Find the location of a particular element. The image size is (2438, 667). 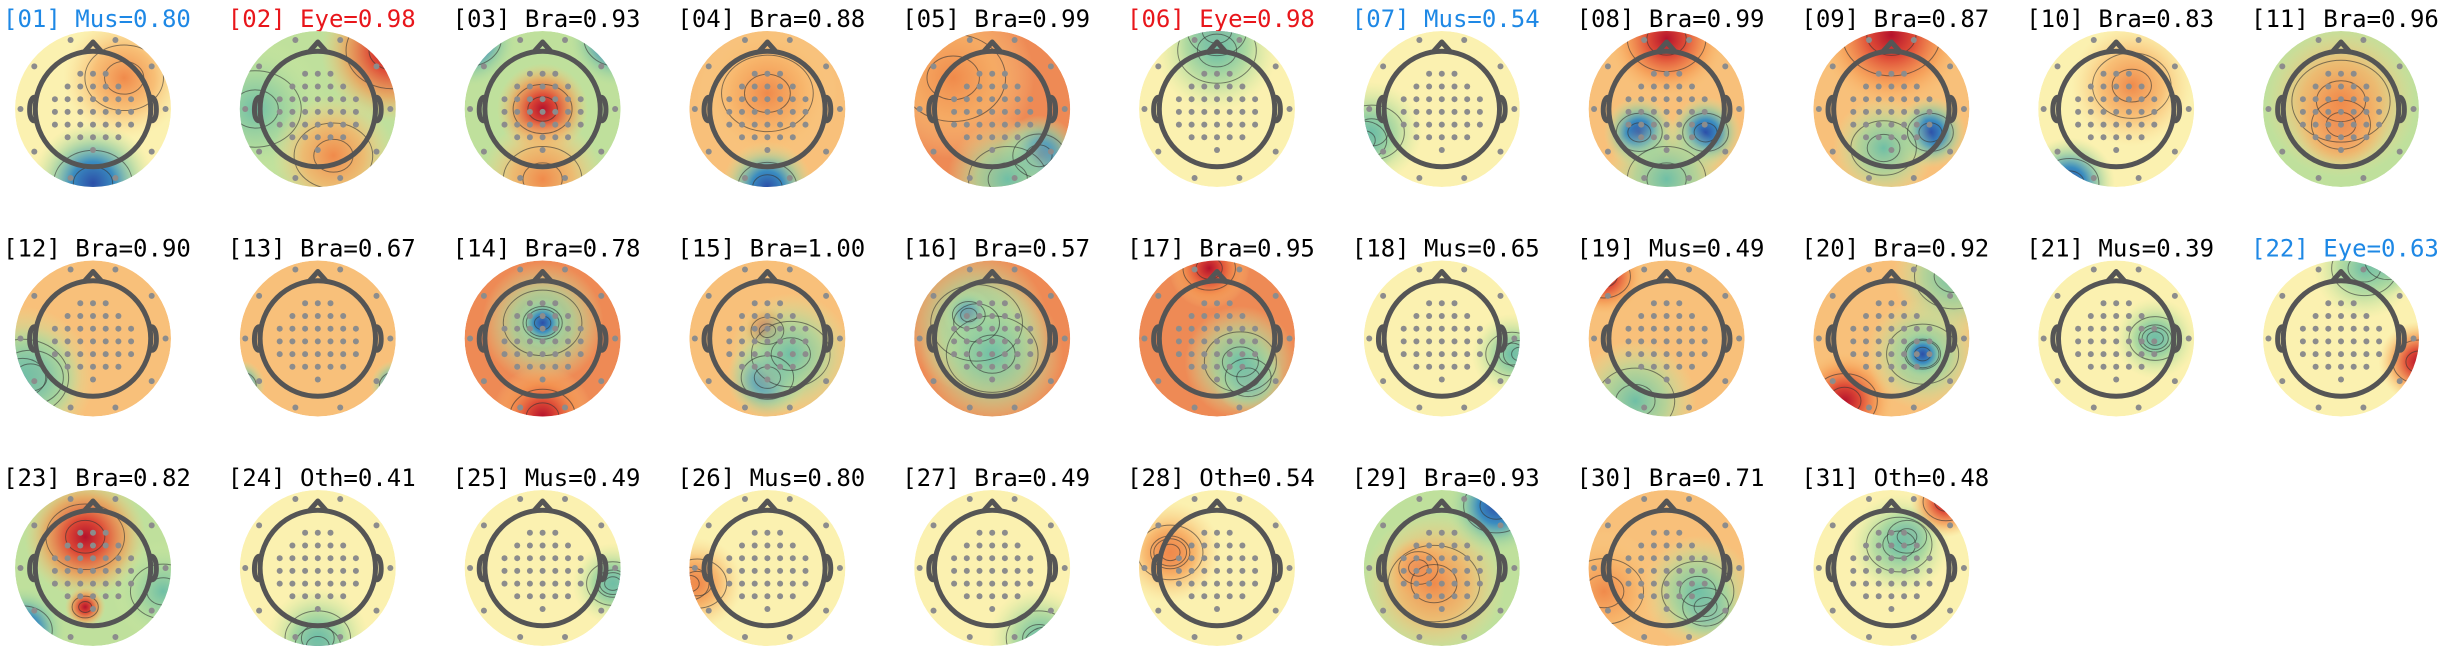

field-blob is located at coordinates (383, 385).